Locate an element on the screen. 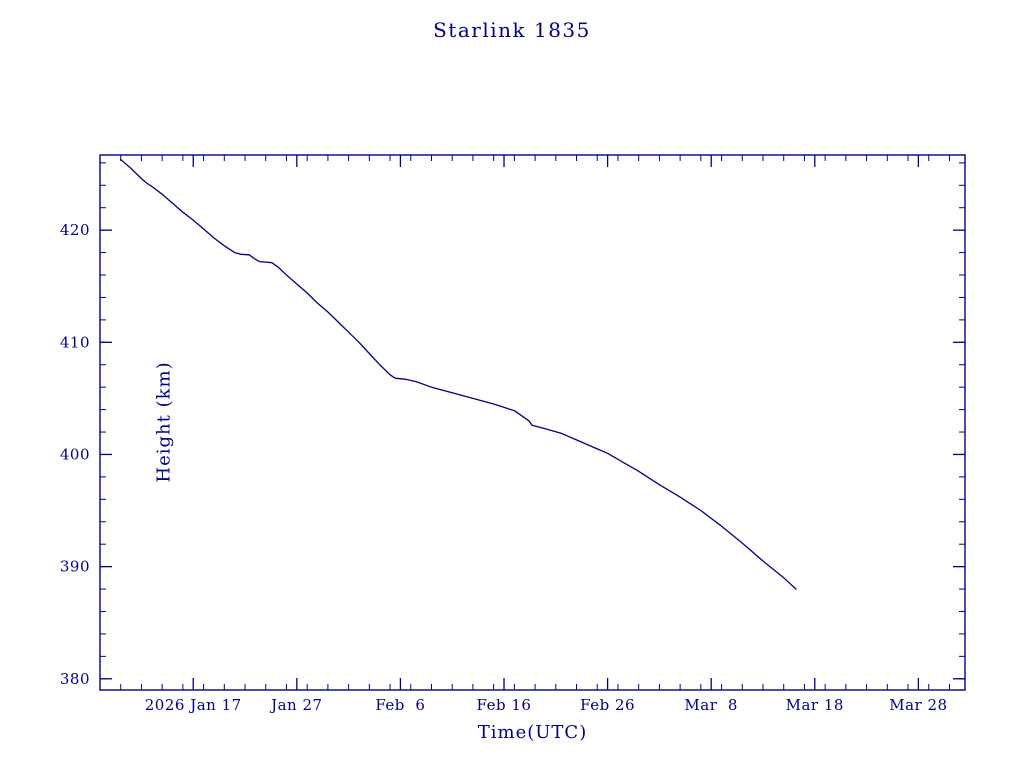 The image size is (1024, 768). x-tick-label: Mar 8 is located at coordinates (711, 705).